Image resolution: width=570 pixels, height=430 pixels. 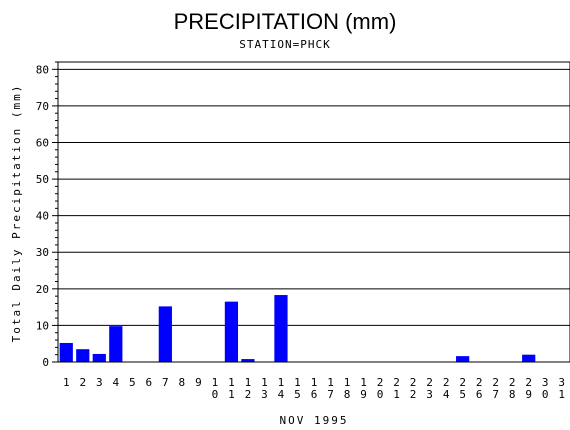 What do you see at coordinates (42, 106) in the screenshot?
I see `y-tick-label: 70` at bounding box center [42, 106].